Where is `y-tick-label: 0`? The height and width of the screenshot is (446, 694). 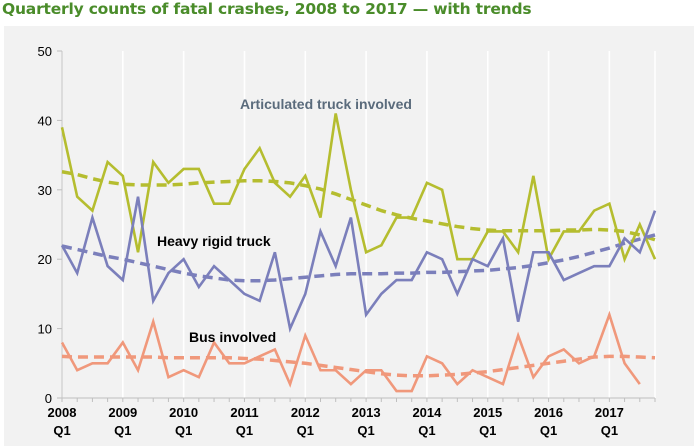 y-tick-label: 0 is located at coordinates (48, 398).